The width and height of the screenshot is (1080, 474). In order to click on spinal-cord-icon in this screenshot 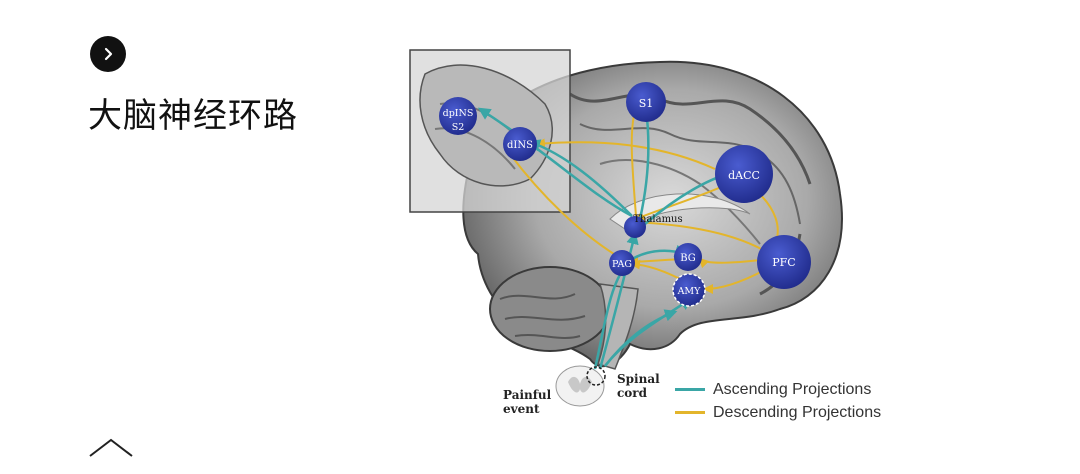, I will do `click(580, 386)`.